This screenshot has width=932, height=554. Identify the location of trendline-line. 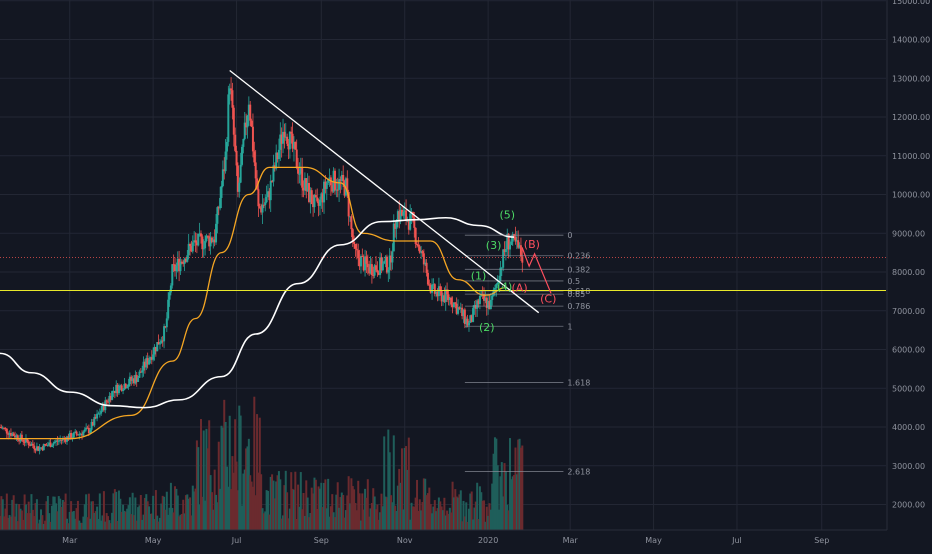
(384, 191).